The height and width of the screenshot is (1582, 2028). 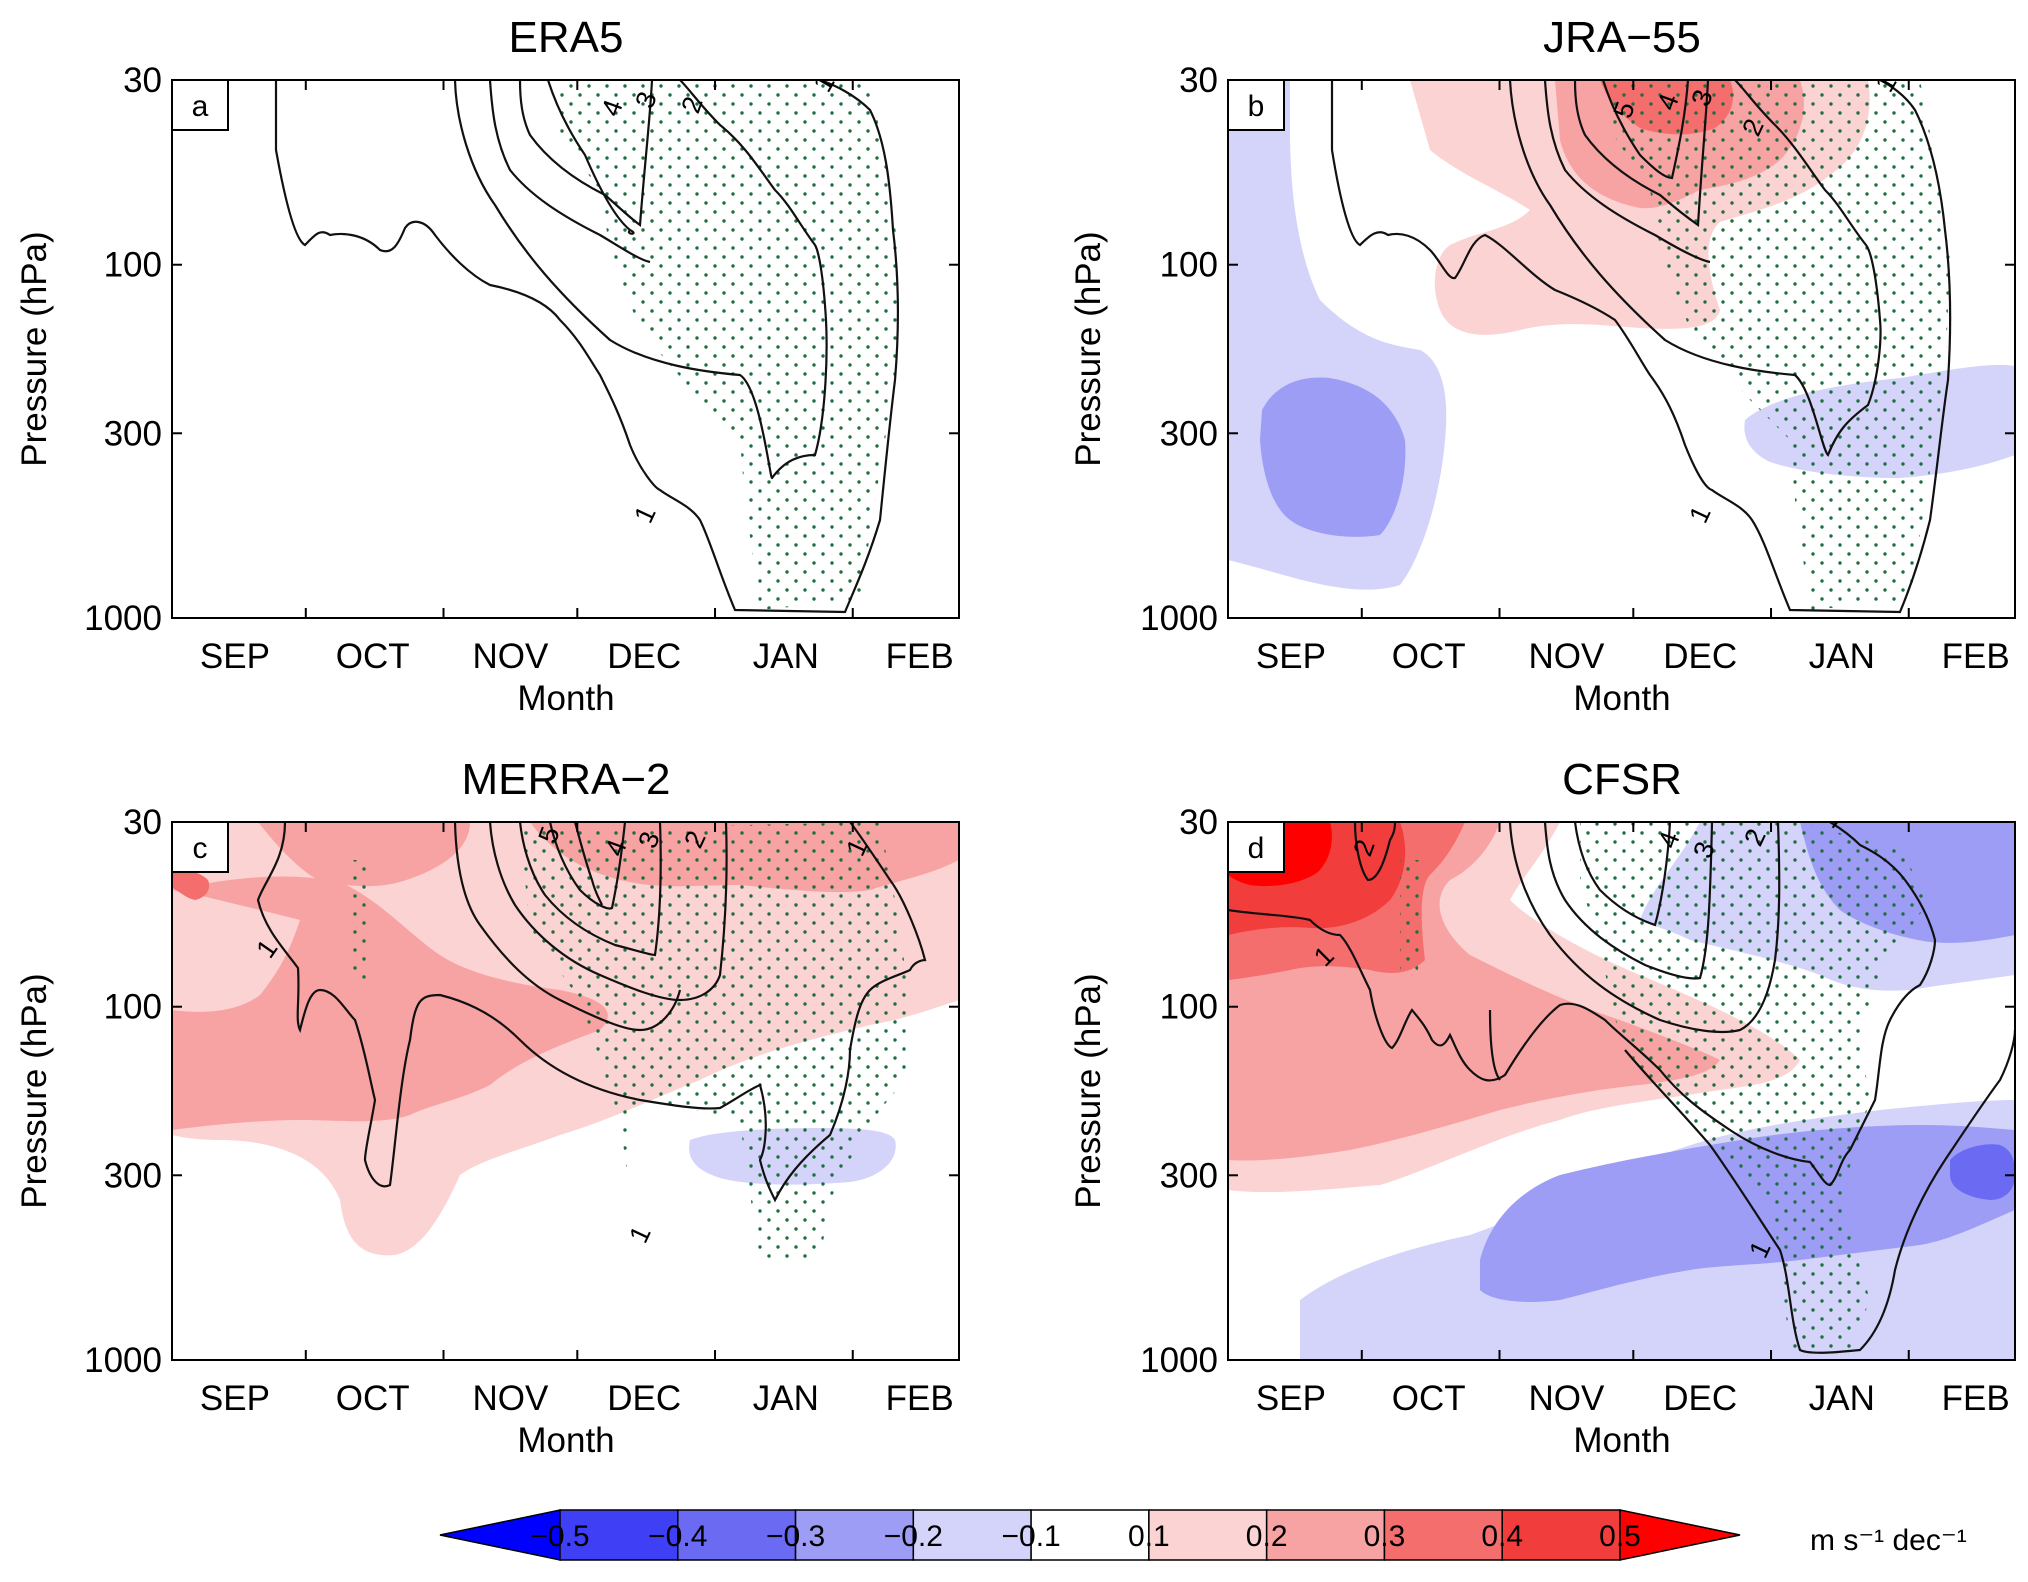 What do you see at coordinates (559, 1536) in the screenshot?
I see `colorbar-tick-label: −0.5` at bounding box center [559, 1536].